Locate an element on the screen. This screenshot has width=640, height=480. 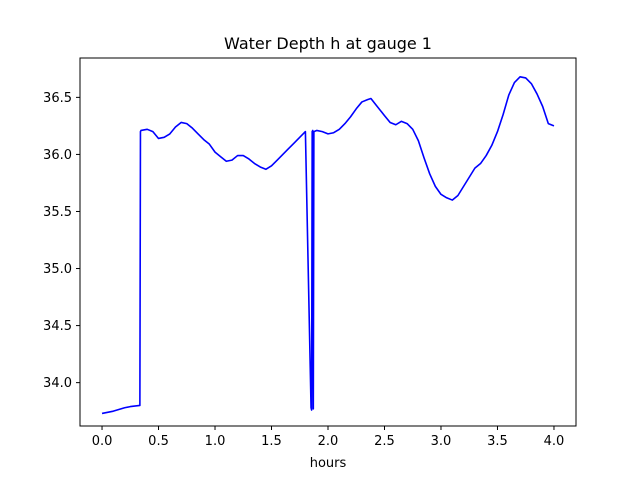
x-axis-ticks: 0.0 0.5 1.0 1.5 2.0 2.5 3.0 3.5 4.0 is located at coordinates (328, 437).